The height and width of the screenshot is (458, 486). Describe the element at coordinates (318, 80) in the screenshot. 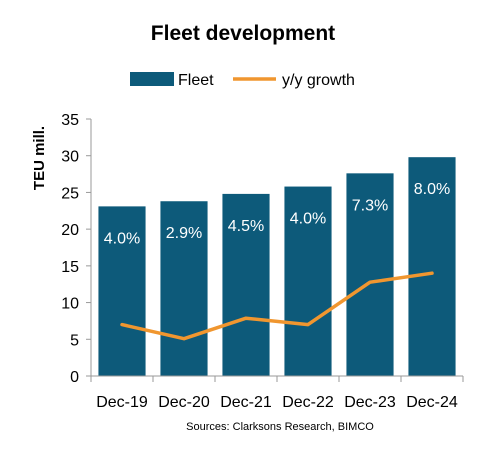

I see `legend-label-growth: y/y growth` at that location.